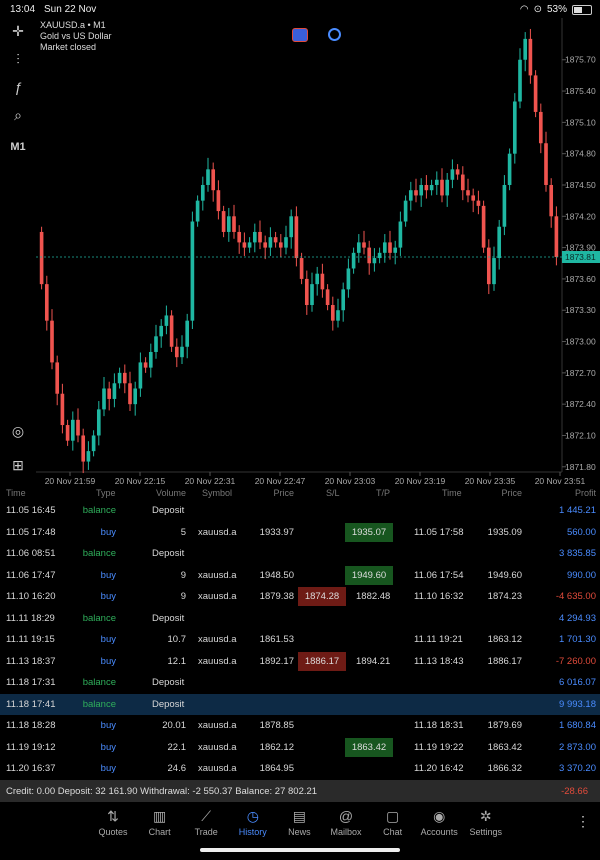 This screenshot has width=600, height=860. What do you see at coordinates (392, 816) in the screenshot?
I see `chat-icon: ▢` at bounding box center [392, 816].